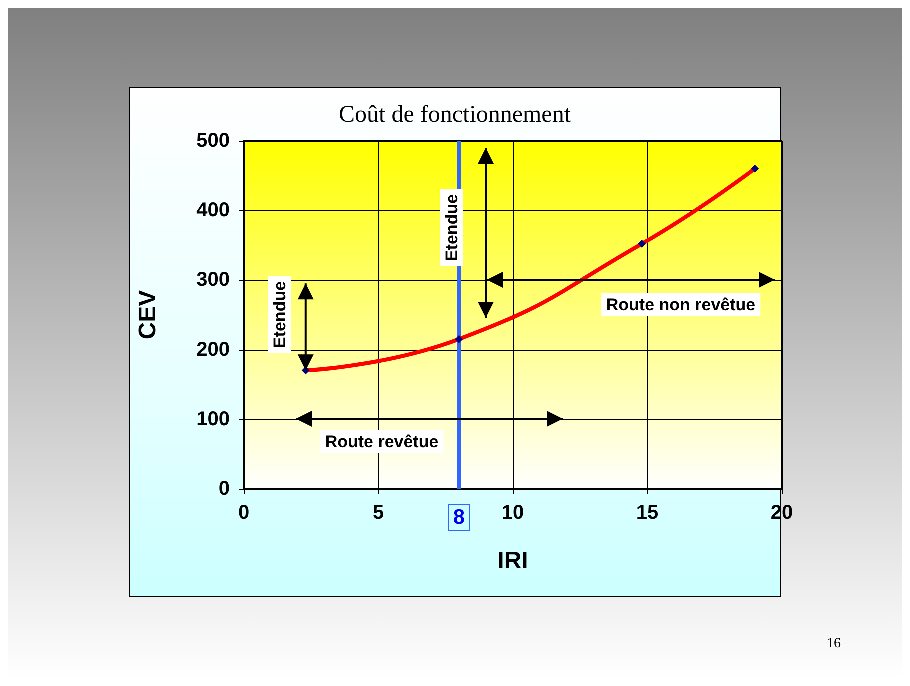  I want to click on y-tick-label: 100, so click(213, 419).